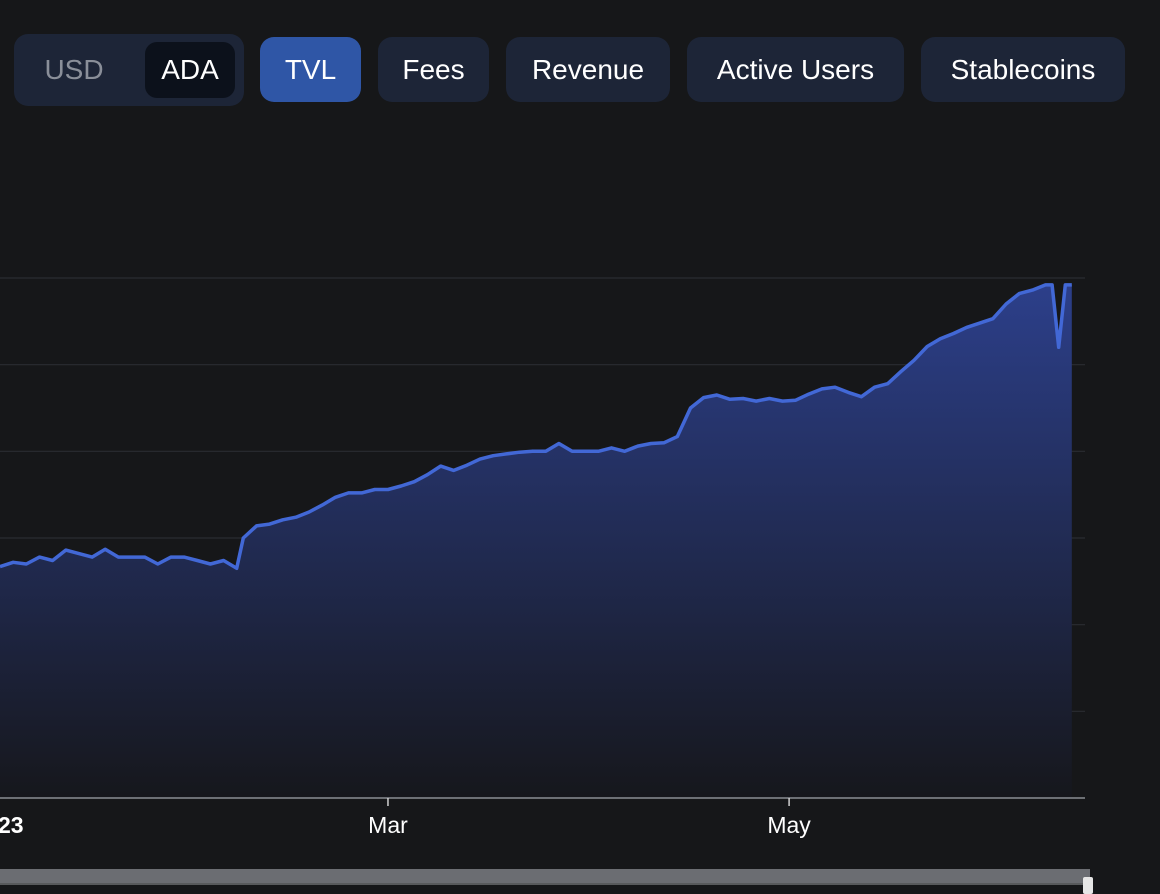 This screenshot has width=1160, height=894. I want to click on x-axis-ticks: 23 Mar May, so click(405, 818).